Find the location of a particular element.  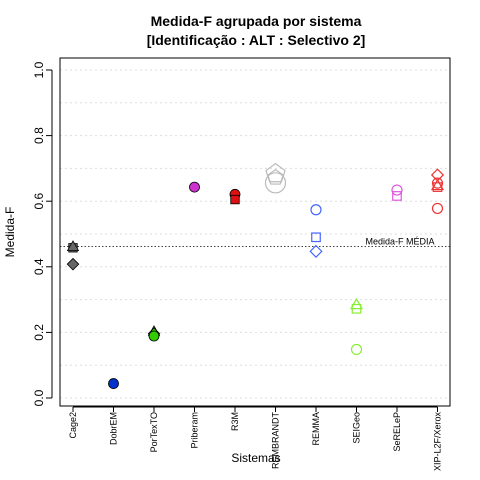

y-tick-label: 0.8 is located at coordinates (39, 135).